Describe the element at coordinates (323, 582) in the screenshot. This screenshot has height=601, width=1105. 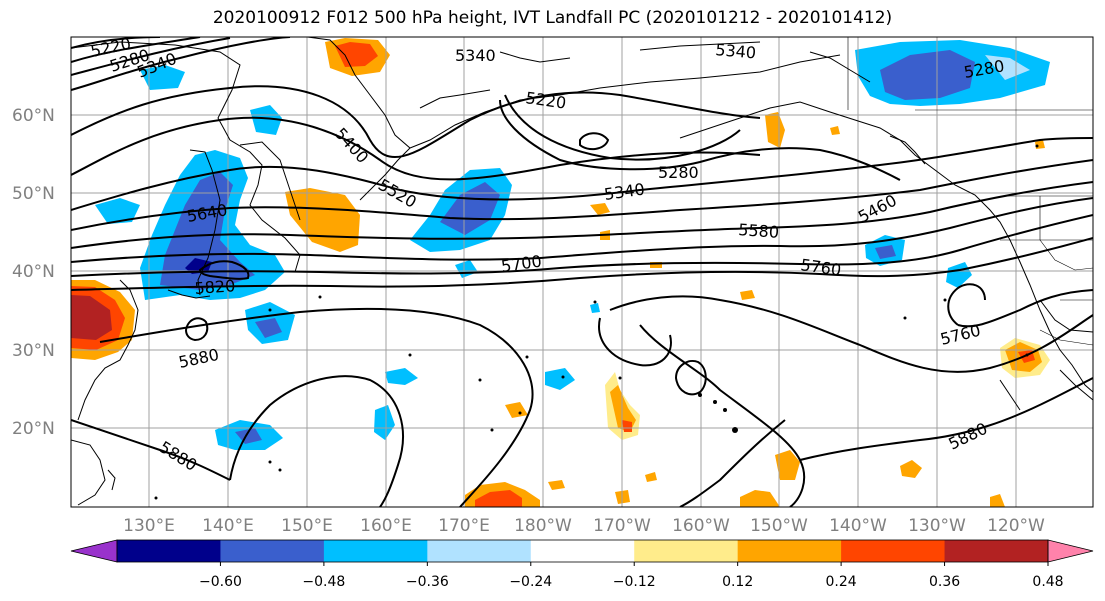
I see `colorbar-tick-label: −0.48` at that location.